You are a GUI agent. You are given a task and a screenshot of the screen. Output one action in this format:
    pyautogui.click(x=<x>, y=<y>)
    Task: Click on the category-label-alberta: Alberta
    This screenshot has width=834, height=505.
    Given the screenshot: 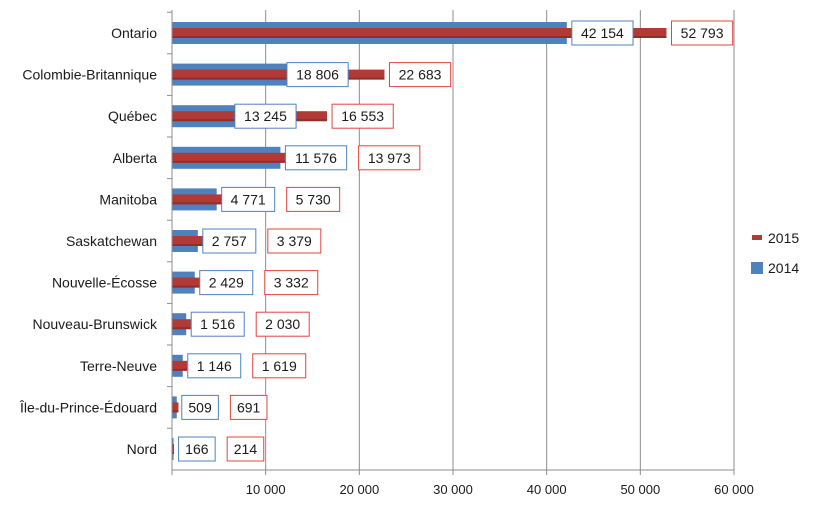 What is the action you would take?
    pyautogui.click(x=135, y=158)
    